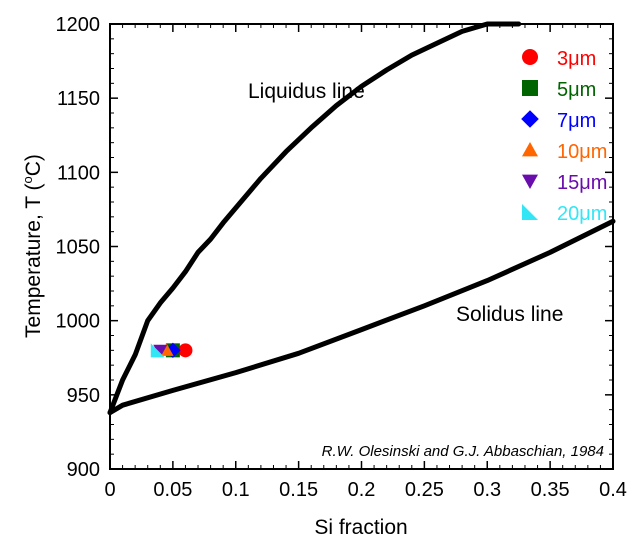  What do you see at coordinates (78, 25) in the screenshot?
I see `y-tick-label: 1200` at bounding box center [78, 25].